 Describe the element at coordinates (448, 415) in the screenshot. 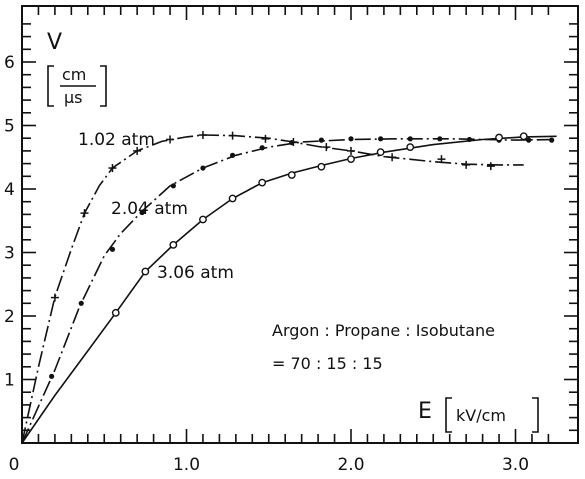

I see `x-unit-left-bracket` at that location.